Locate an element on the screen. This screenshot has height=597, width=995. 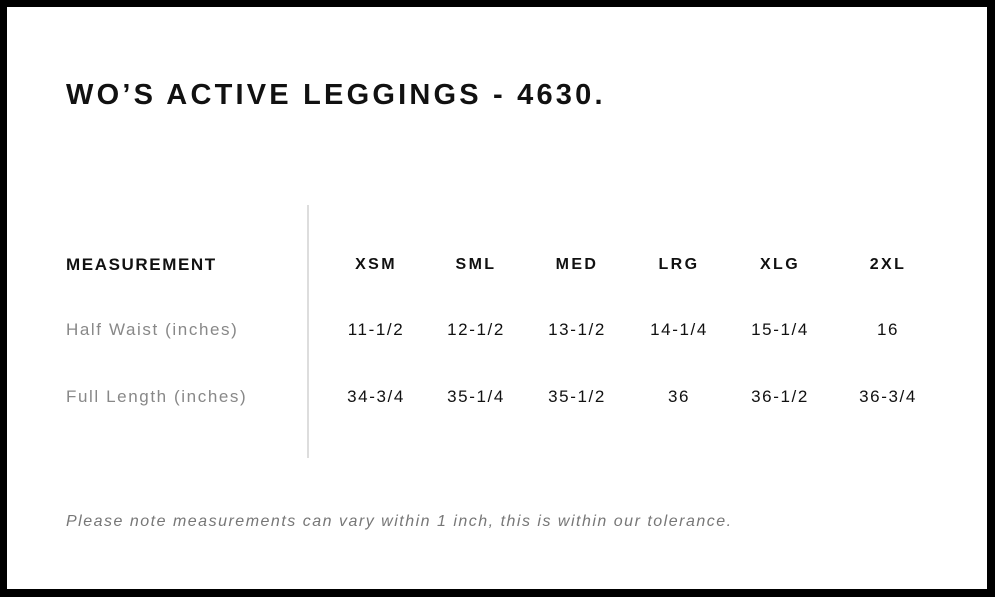
table-cell: 14-1/4 is located at coordinates (679, 329).